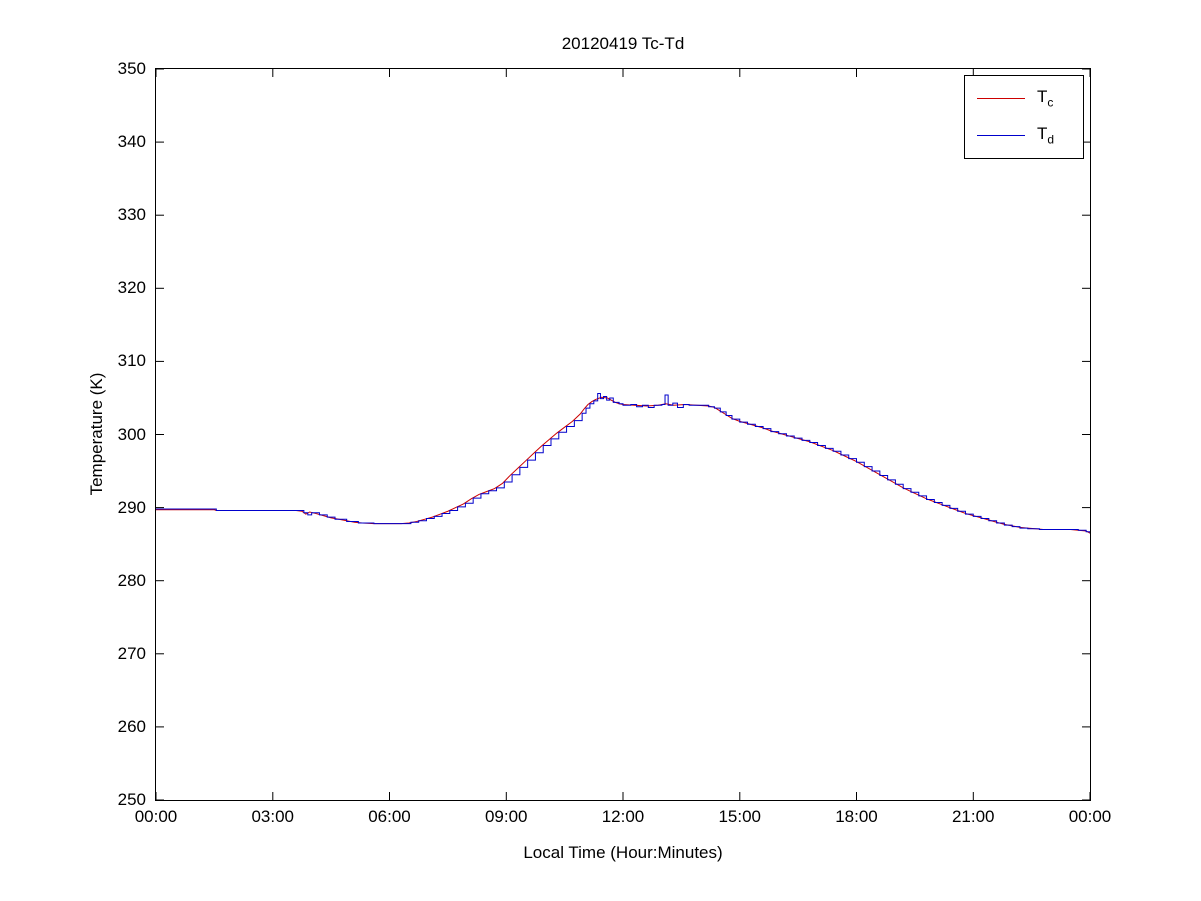 Image resolution: width=1201 pixels, height=901 pixels. What do you see at coordinates (1046, 135) in the screenshot?
I see `legend-label-td: Td` at bounding box center [1046, 135].